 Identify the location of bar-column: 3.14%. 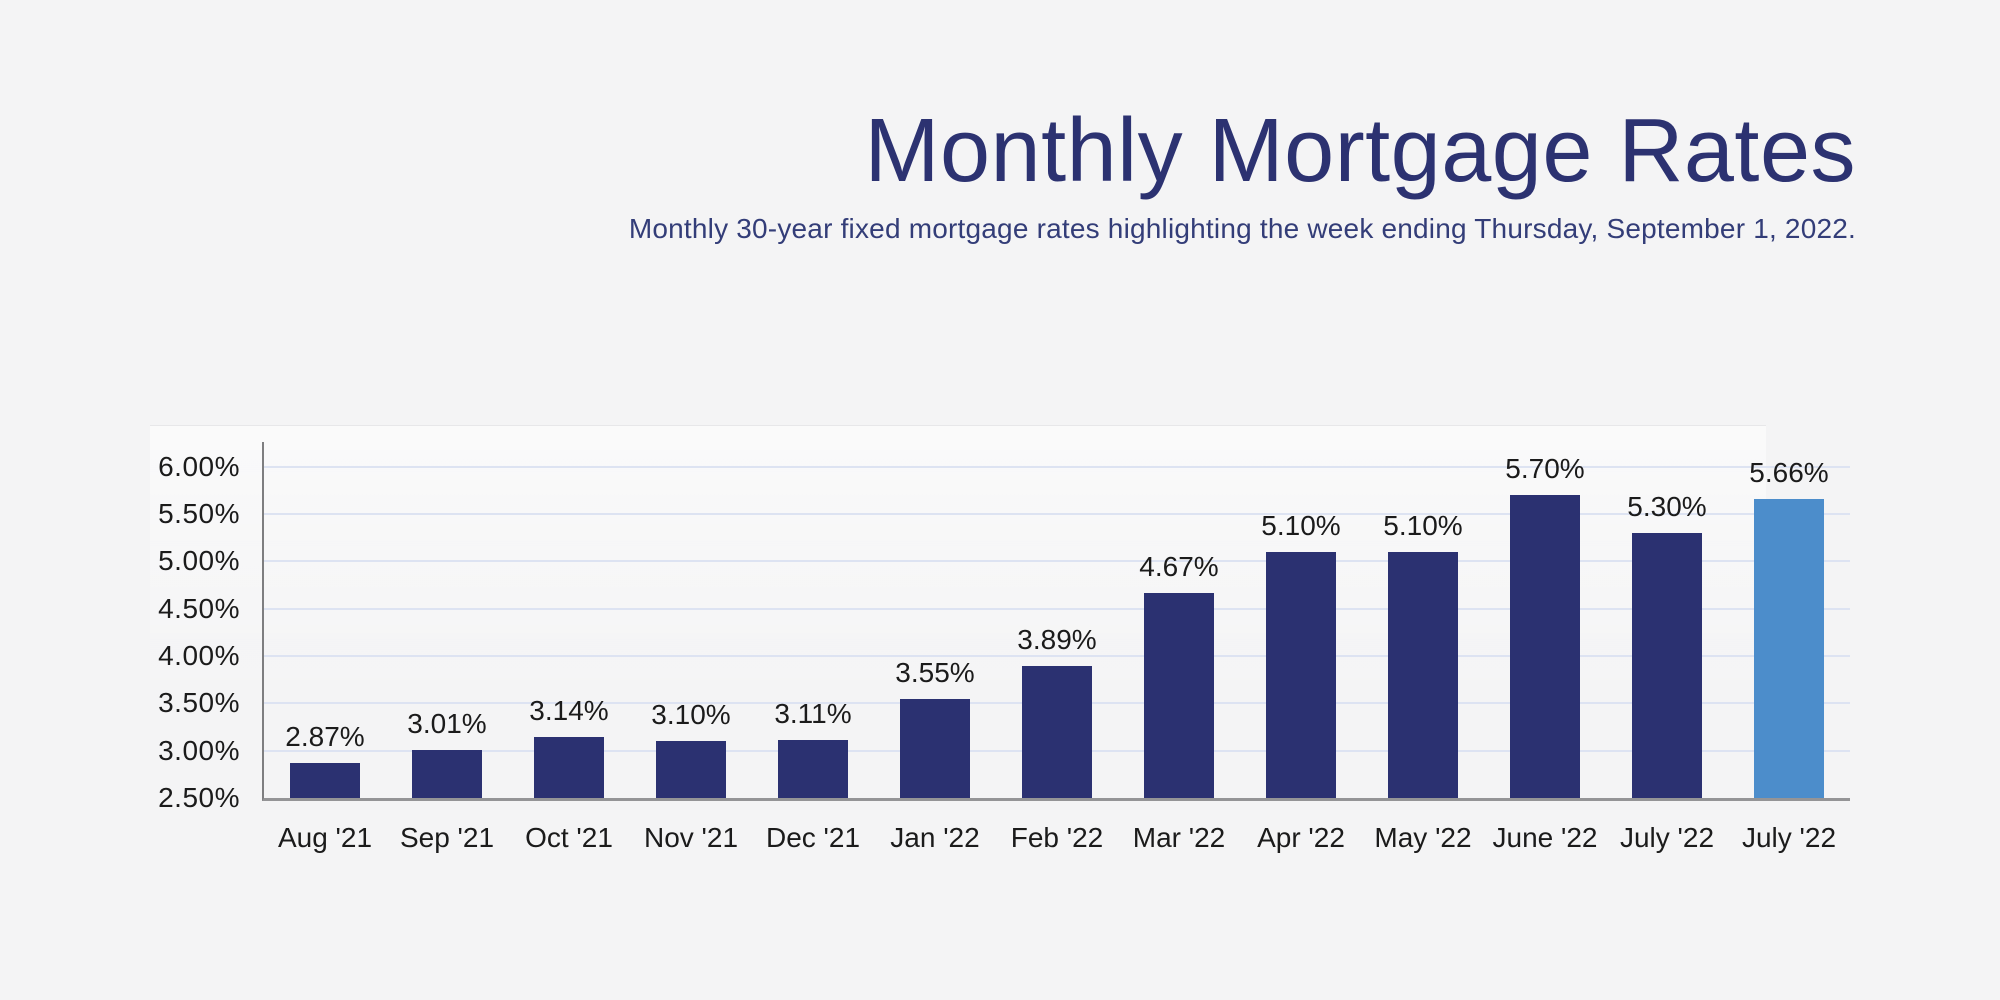
(569, 746).